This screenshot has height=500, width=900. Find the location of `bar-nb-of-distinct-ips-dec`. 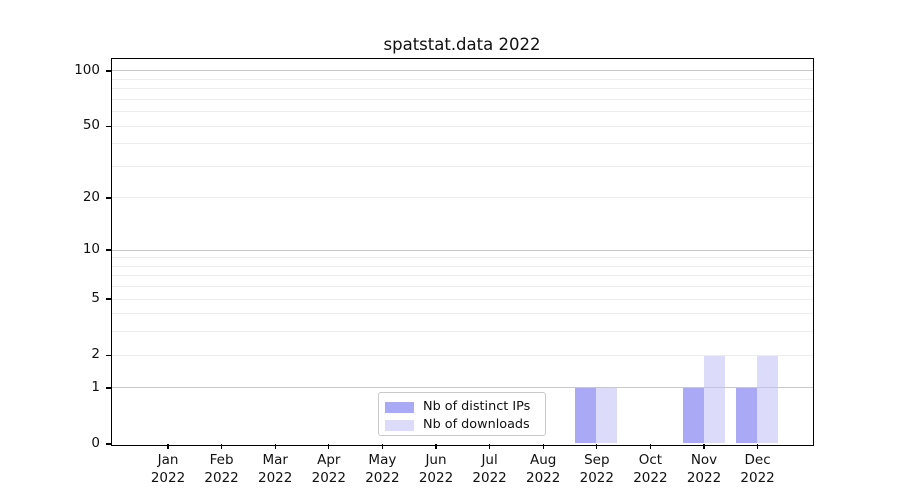

bar-nb-of-distinct-ips-dec is located at coordinates (747, 415).